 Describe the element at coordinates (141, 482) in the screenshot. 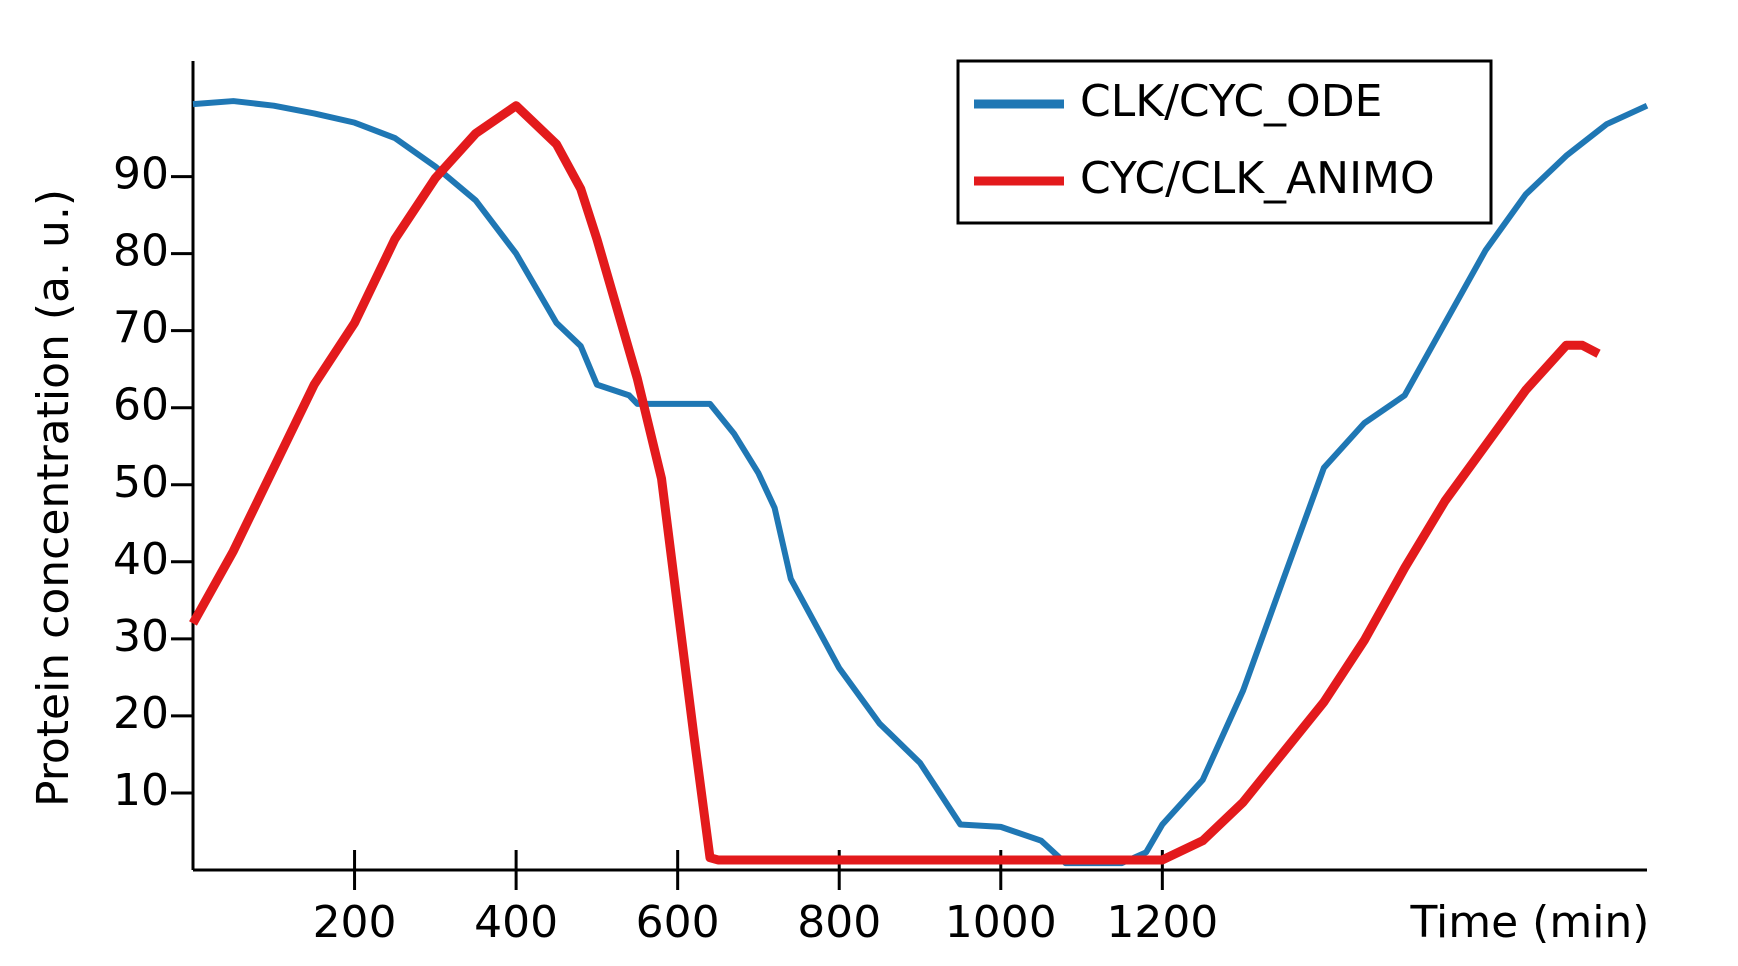

I see `y-tick-label: 50` at that location.